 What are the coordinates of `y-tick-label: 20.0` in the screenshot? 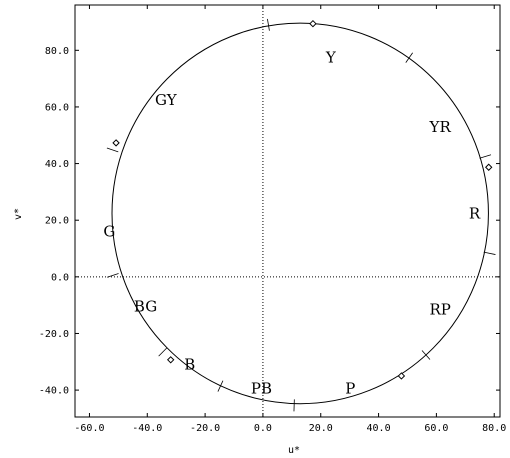 It's located at (57, 221).